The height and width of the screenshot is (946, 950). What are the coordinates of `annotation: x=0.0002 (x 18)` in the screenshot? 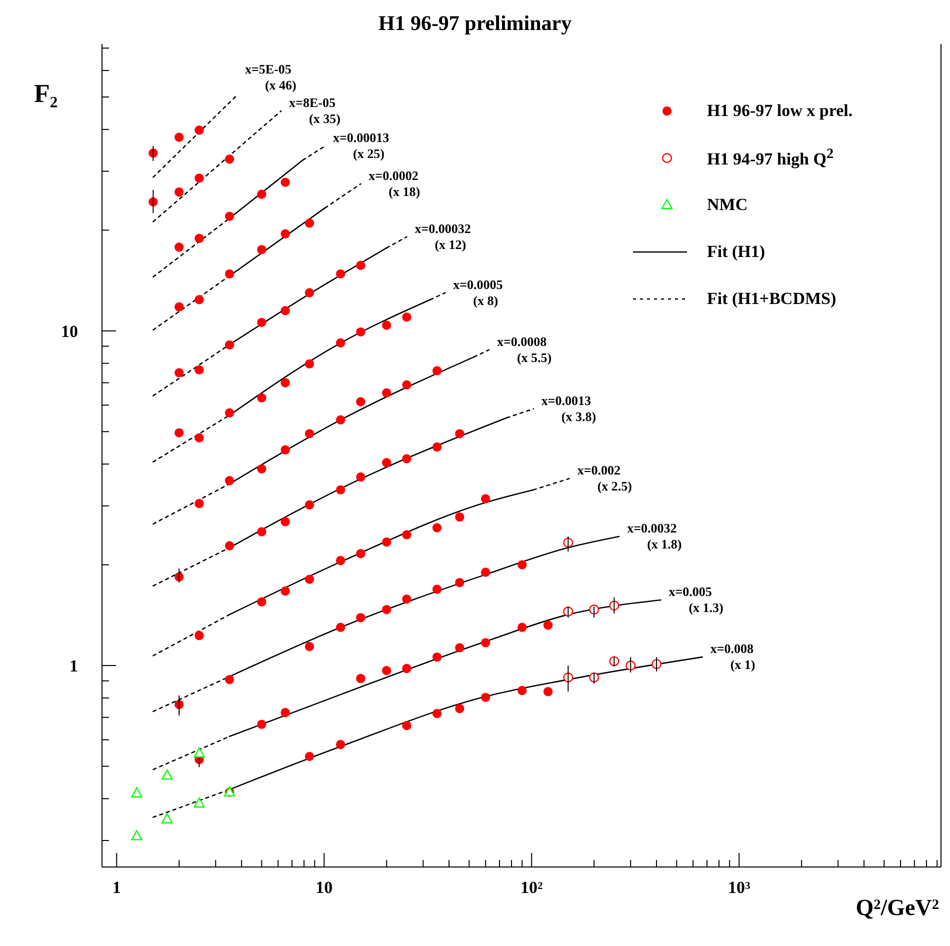 It's located at (394, 183).